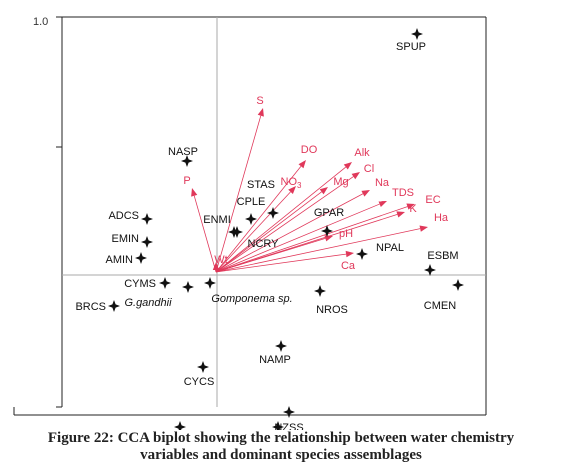  I want to click on arrow-shaft-mg, so click(268, 232).